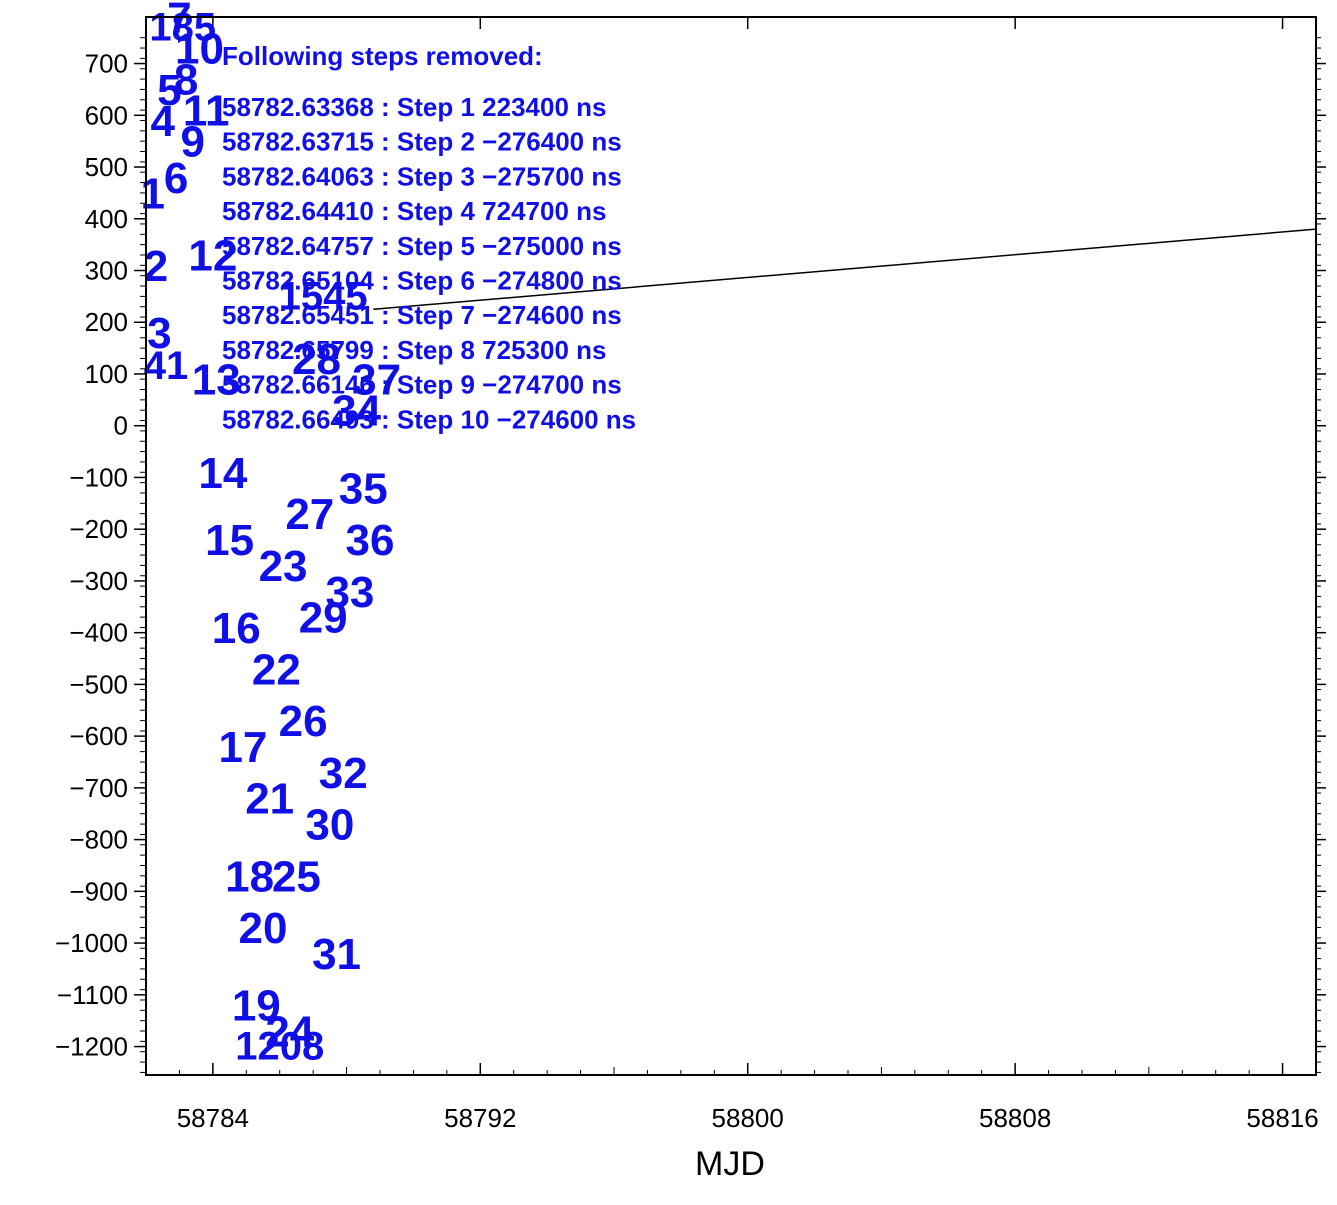  I want to click on y-tick-label: 0, so click(121, 426).